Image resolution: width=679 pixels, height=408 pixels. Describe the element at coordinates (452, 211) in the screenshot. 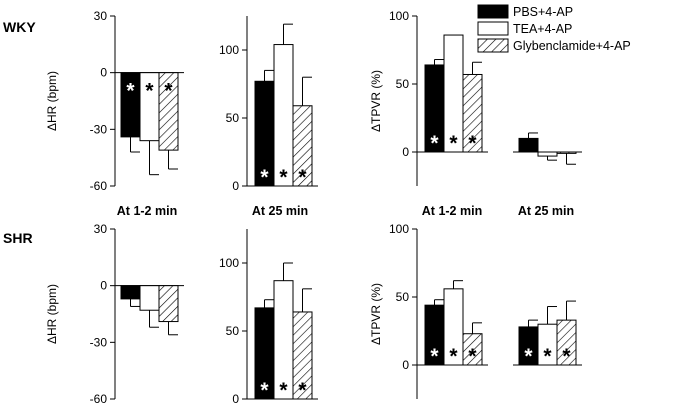

I see `category-label-tpvr-early-top: At 1-2 min` at that location.